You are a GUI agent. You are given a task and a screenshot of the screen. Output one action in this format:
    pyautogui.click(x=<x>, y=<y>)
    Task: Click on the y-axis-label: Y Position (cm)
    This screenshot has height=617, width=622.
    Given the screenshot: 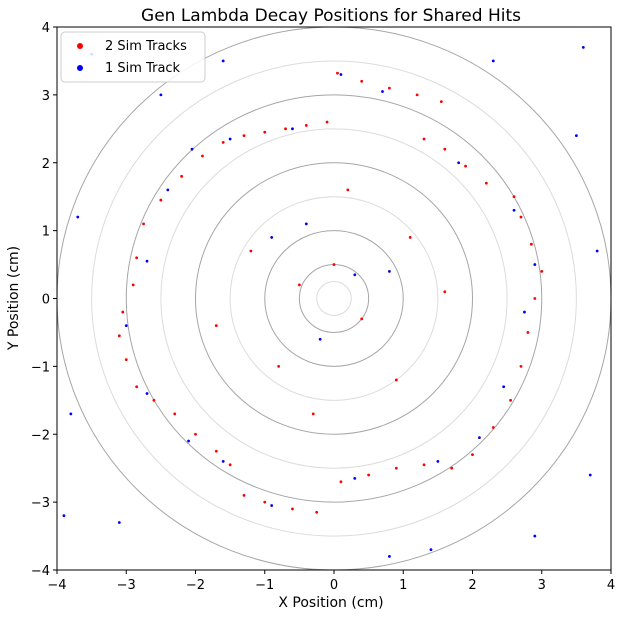 What is the action you would take?
    pyautogui.click(x=14, y=298)
    